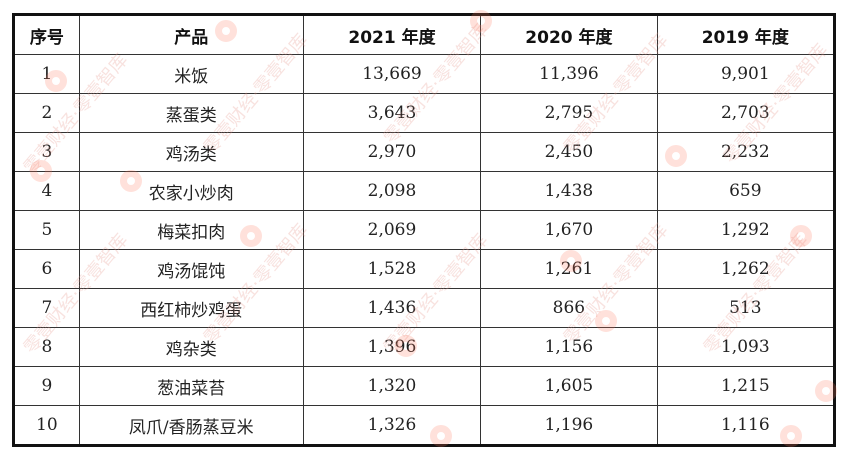  What do you see at coordinates (392, 113) in the screenshot?
I see `cell-value-2021: 3,643` at bounding box center [392, 113].